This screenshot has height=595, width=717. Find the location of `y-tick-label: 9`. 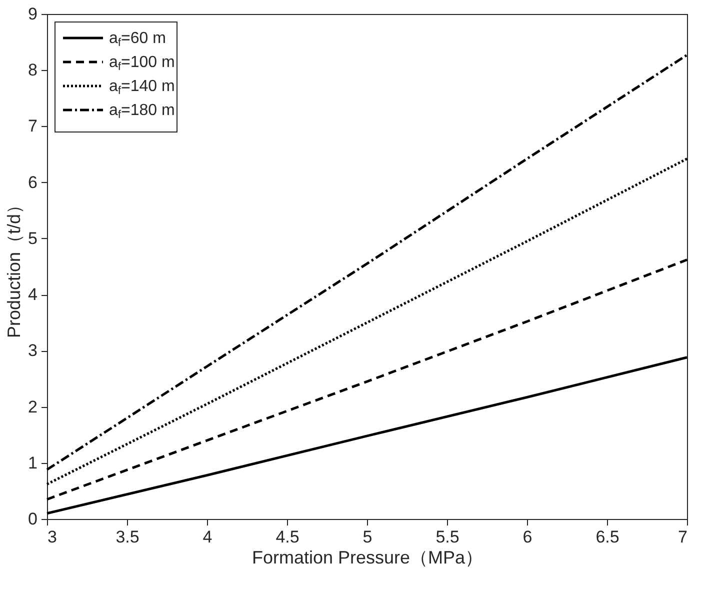

y-tick-label: 9 is located at coordinates (33, 14).